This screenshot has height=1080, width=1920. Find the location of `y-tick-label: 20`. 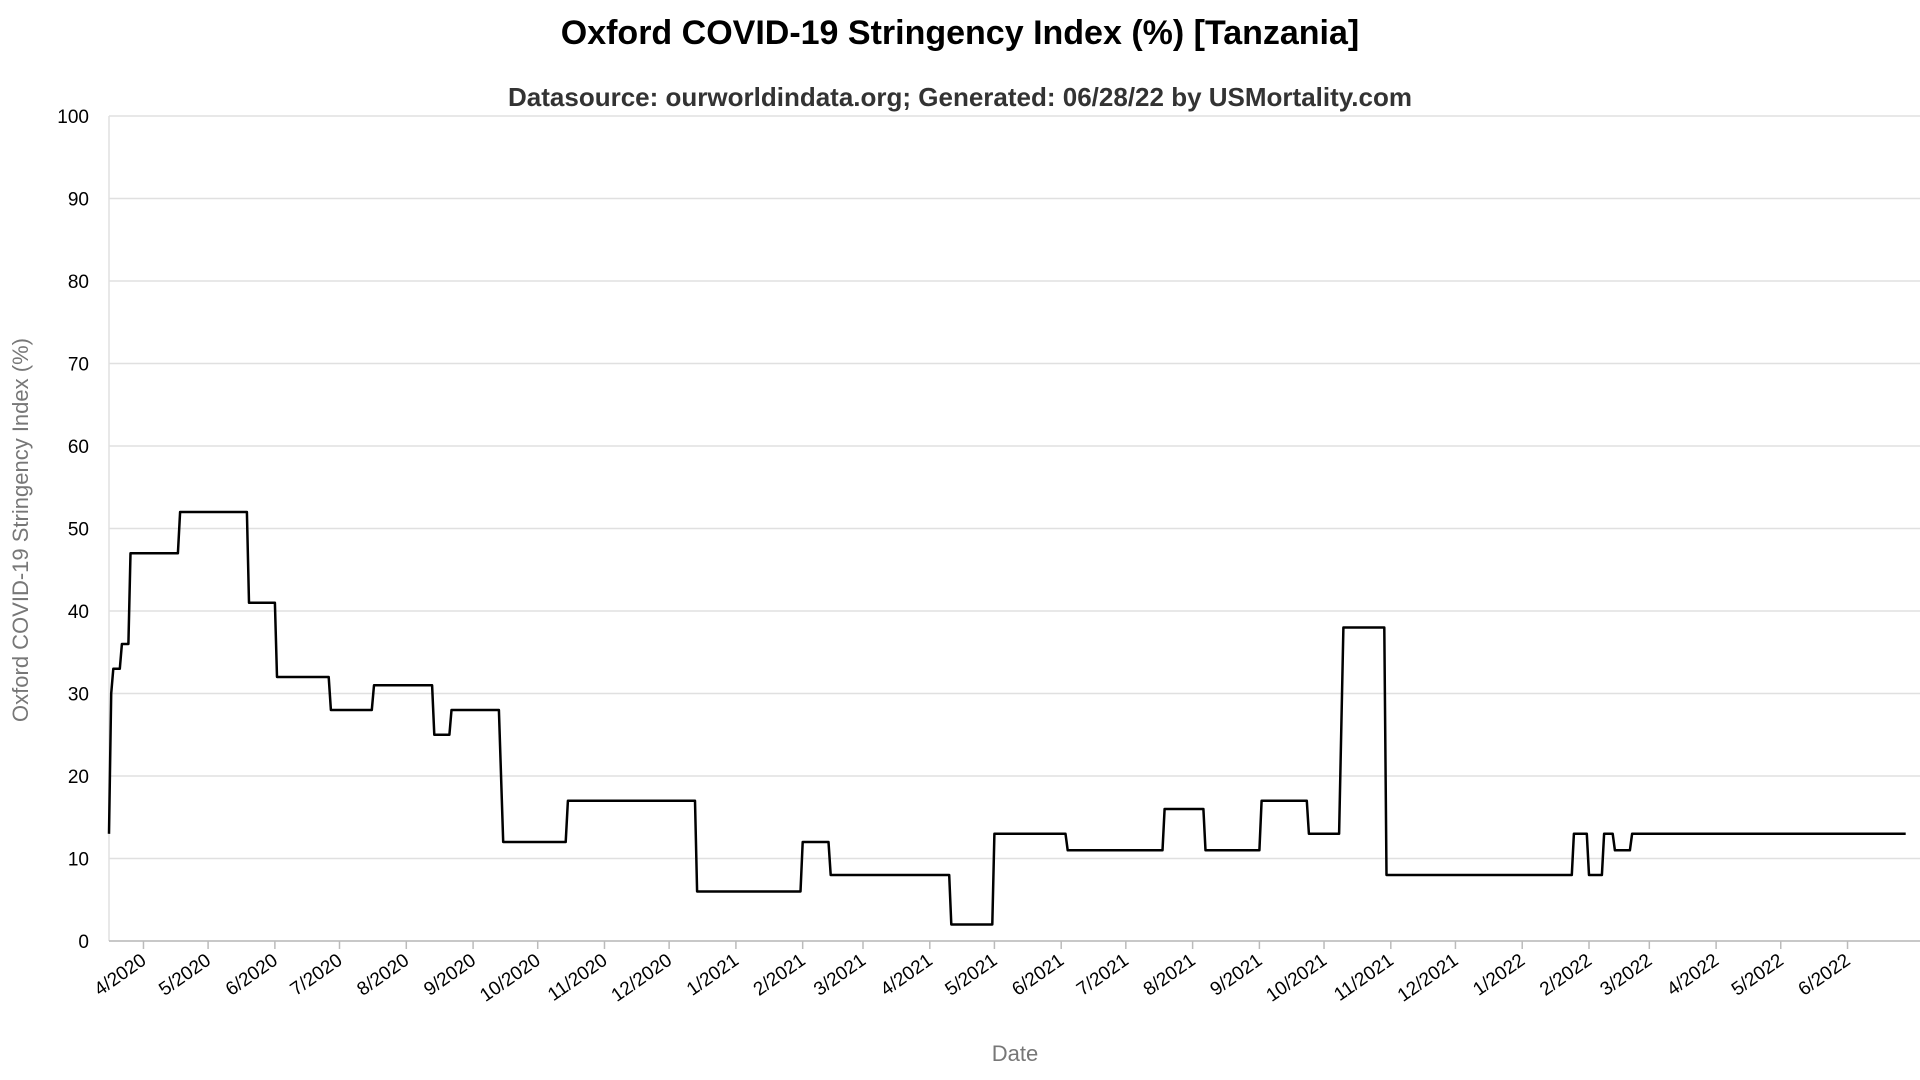

y-tick-label: 20 is located at coordinates (78, 777).